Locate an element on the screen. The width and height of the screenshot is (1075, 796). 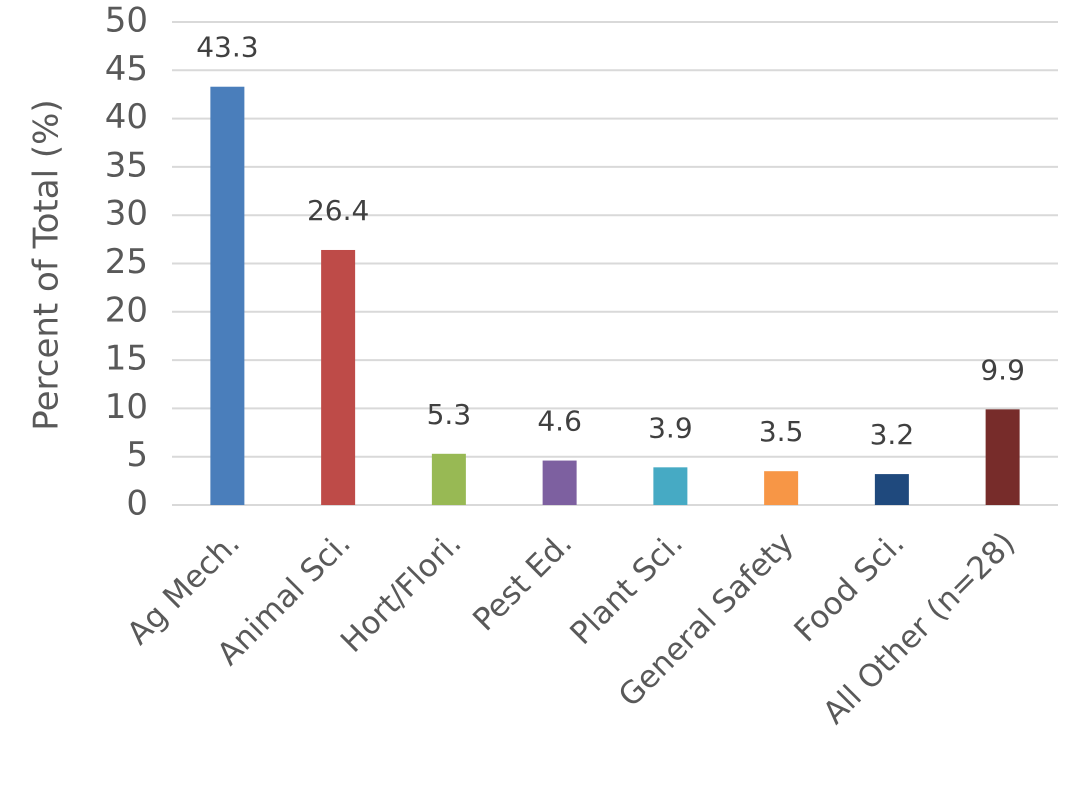
data-label: 43.3 is located at coordinates (227, 47).